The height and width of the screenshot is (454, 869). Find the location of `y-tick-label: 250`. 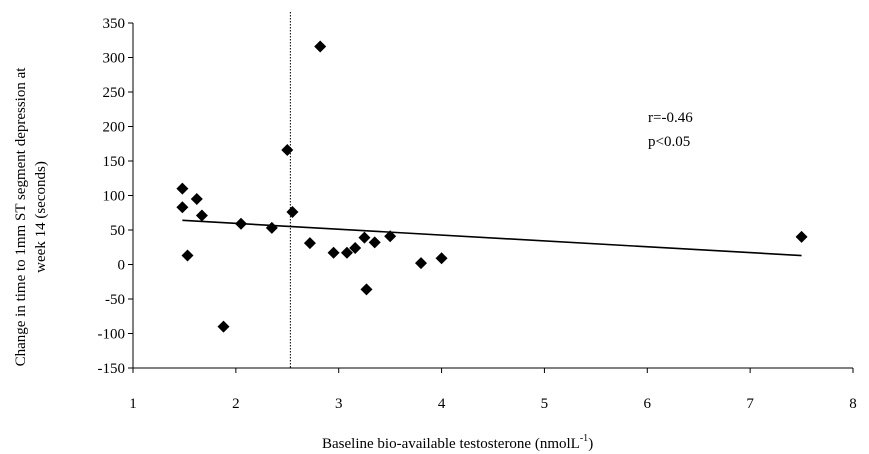

y-tick-label: 250 is located at coordinates (114, 93).